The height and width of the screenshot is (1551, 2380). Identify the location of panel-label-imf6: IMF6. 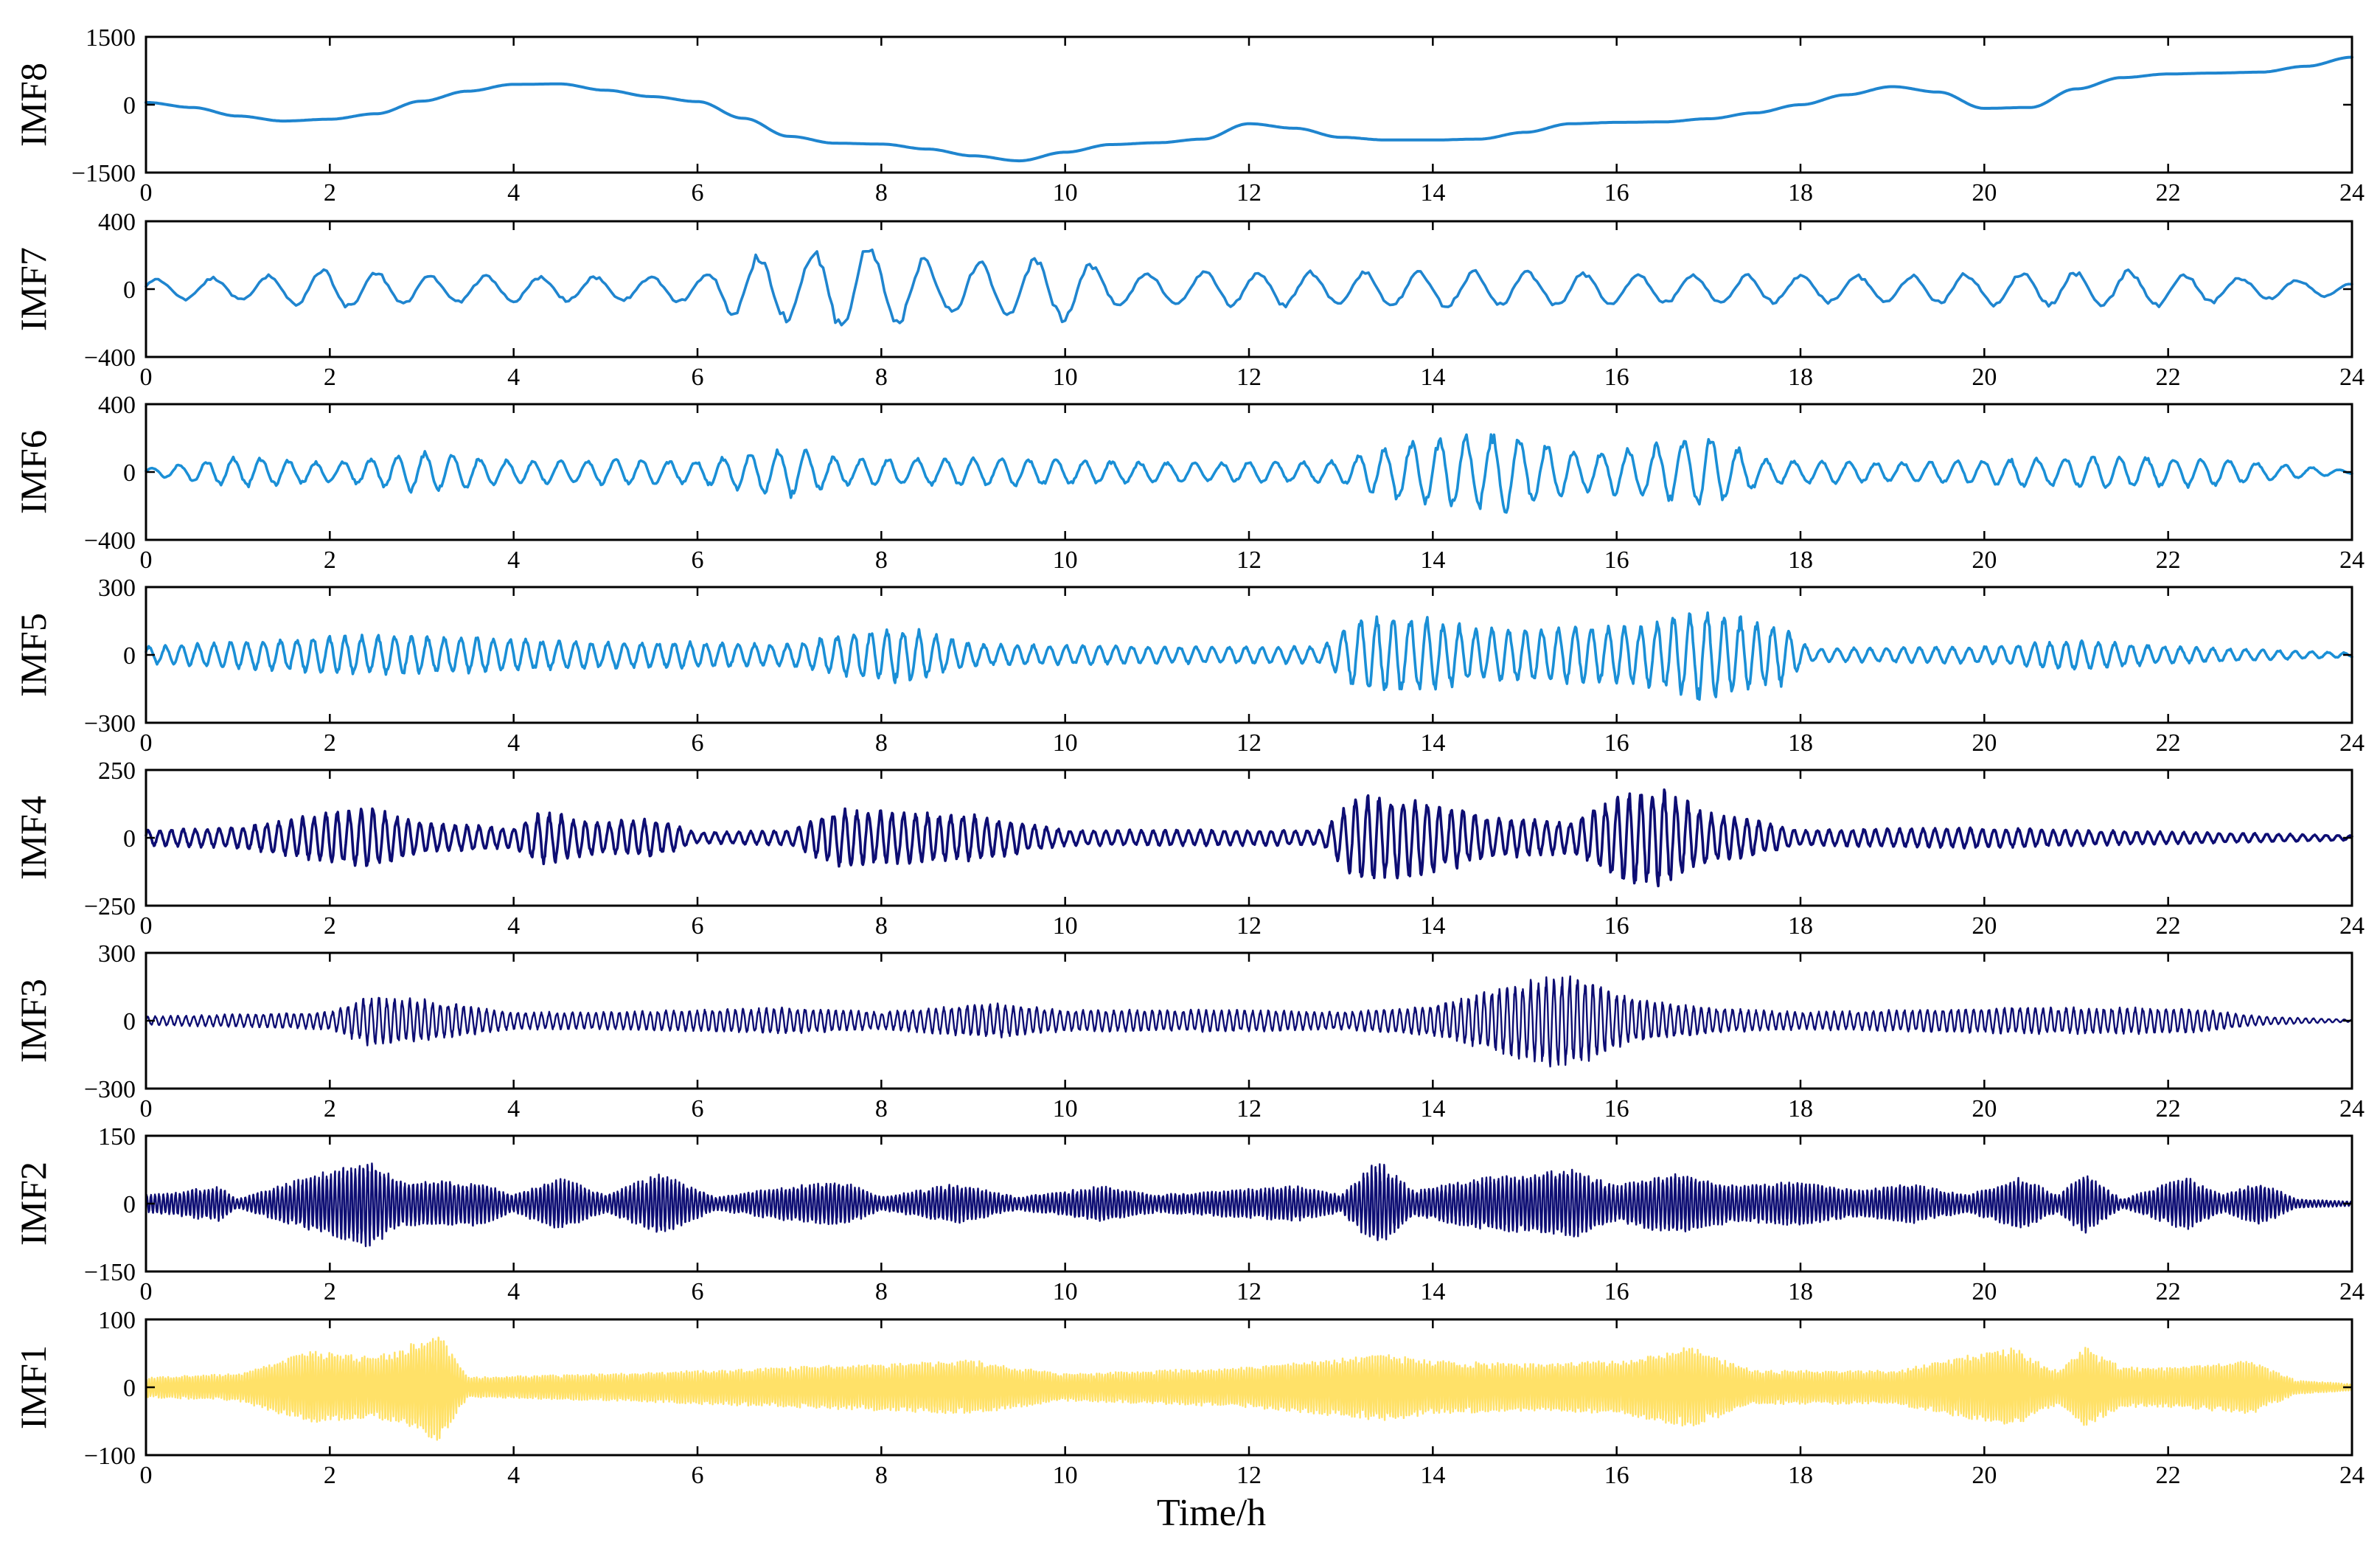
(33, 472).